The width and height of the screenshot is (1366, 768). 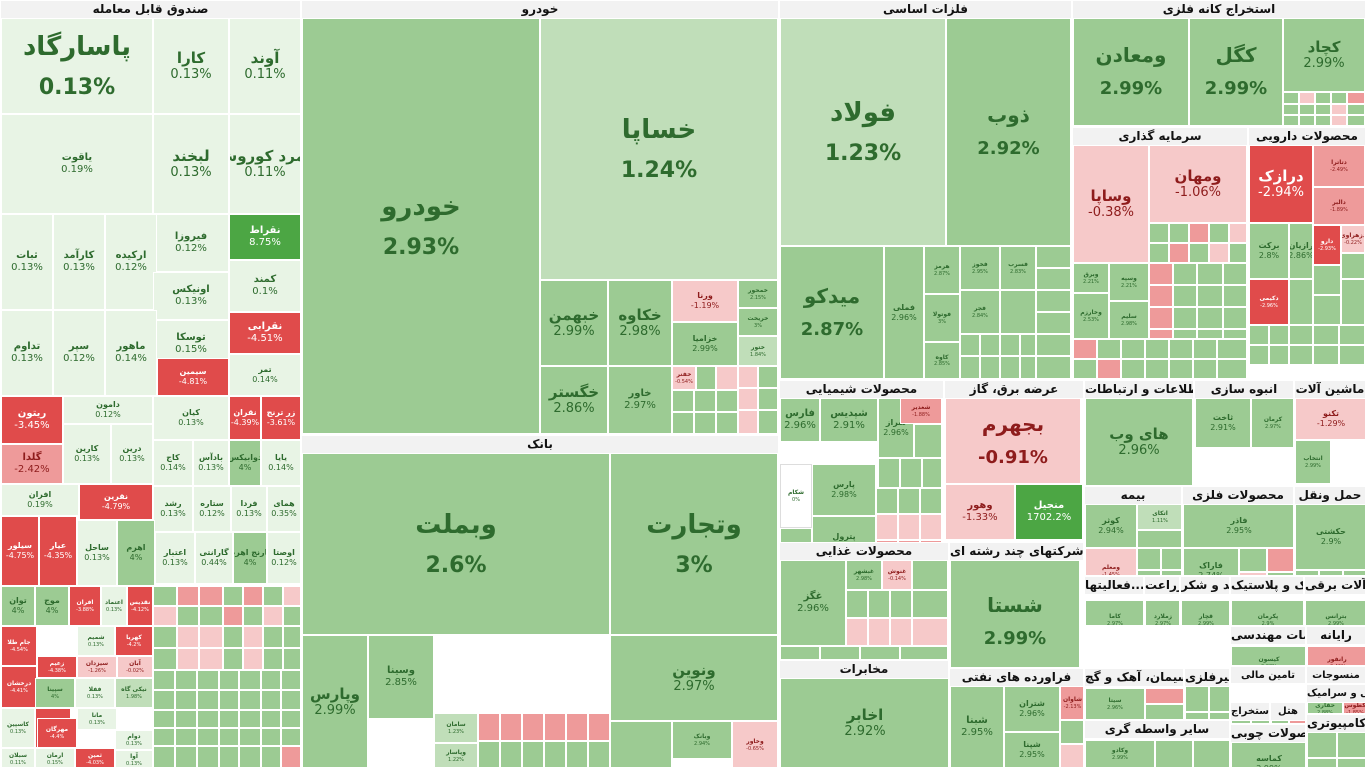 What do you see at coordinates (18, 728) in the screenshot?
I see `stock-tile: کاسپین 0.13%` at bounding box center [18, 728].